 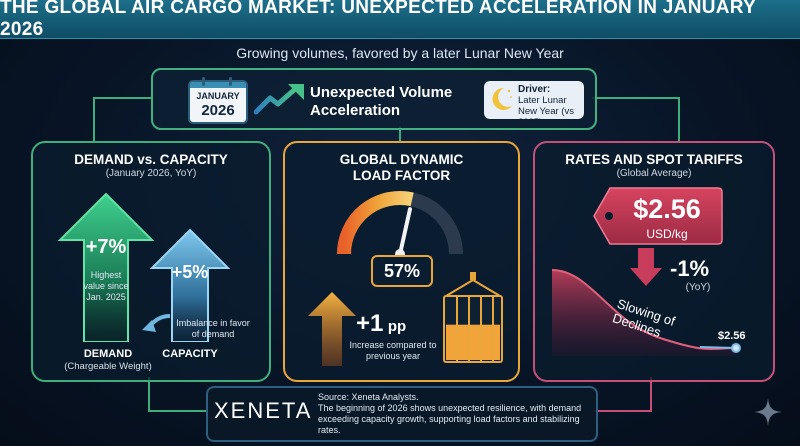 I want to click on demand-arrow, so click(x=106, y=267).